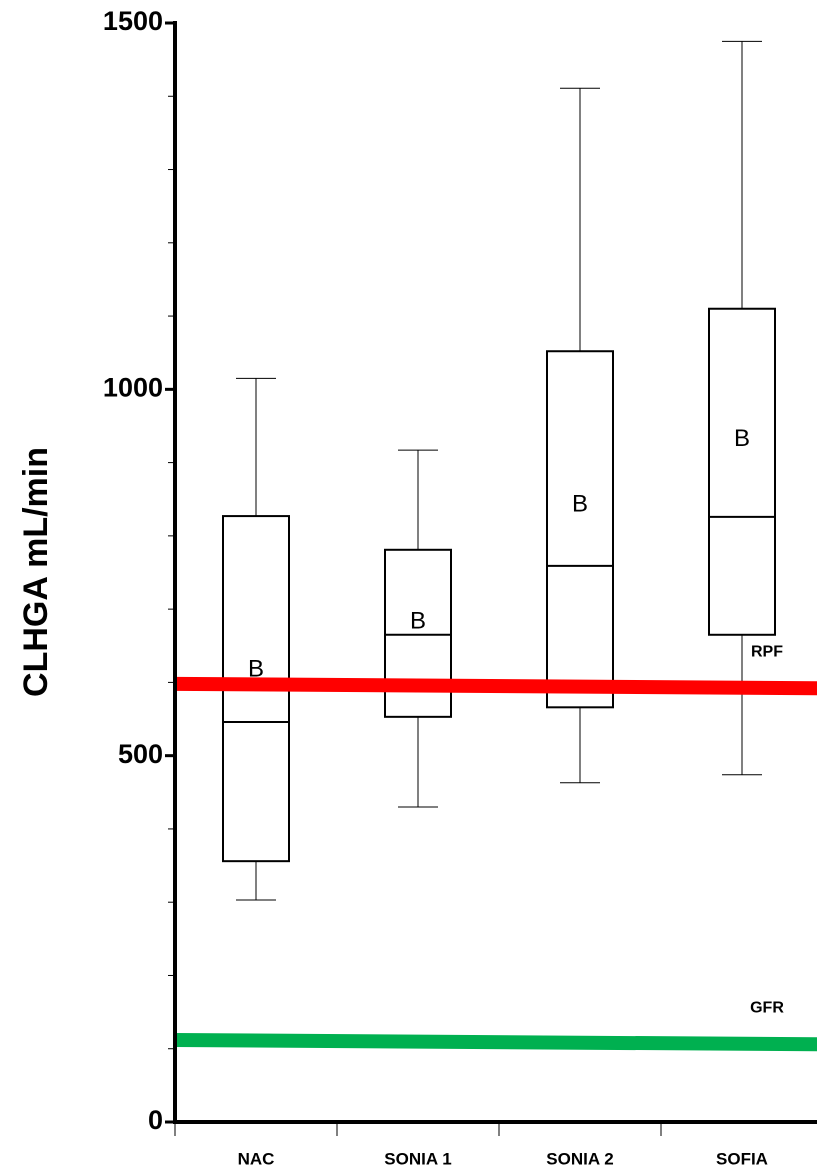 This screenshot has width=817, height=1173. What do you see at coordinates (579, 1158) in the screenshot?
I see `x-tick-label: SONIA 2` at bounding box center [579, 1158].